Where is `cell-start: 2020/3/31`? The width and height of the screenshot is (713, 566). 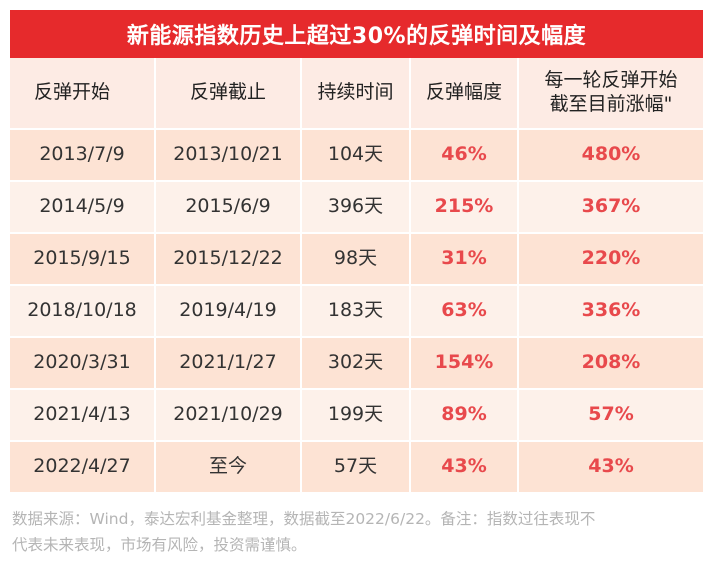
cell-start: 2020/3/31 is located at coordinates (83, 363).